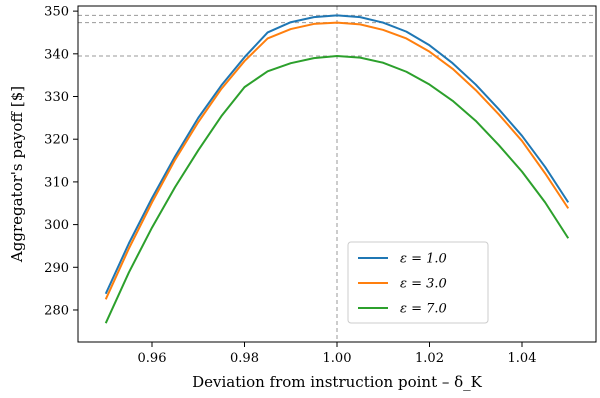 This screenshot has width=600, height=398. I want to click on x-axis-ticks: 0.96 0.98 1.00 1.02 1.04, so click(337, 354).